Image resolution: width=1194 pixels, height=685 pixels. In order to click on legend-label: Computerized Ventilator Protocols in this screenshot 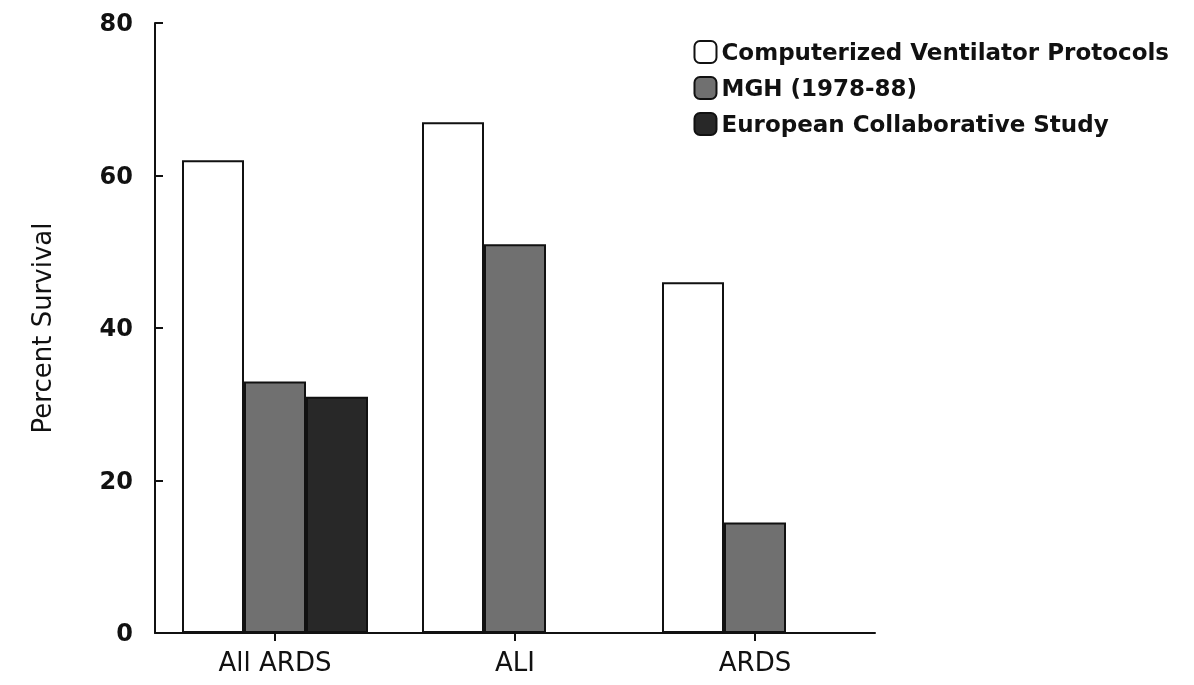, I will do `click(945, 52)`.